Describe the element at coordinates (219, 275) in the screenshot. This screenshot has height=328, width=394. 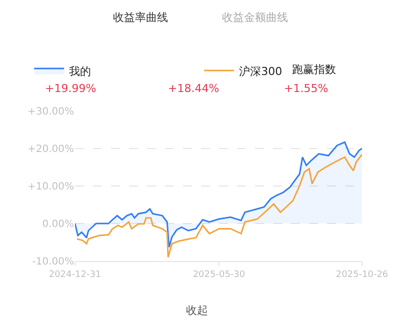
I see `x-tick-label: 2025-05-30` at that location.